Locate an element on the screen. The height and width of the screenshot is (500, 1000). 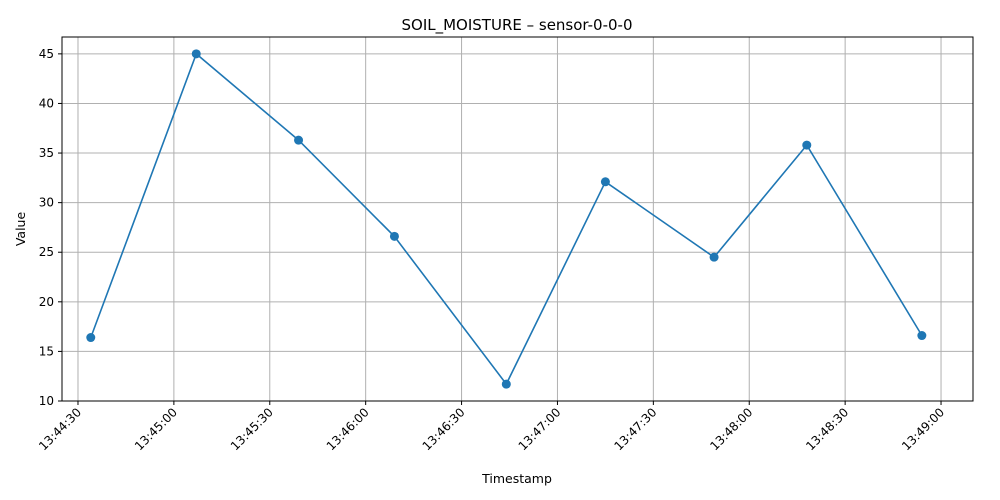
x-tick-label: 13:49:00 is located at coordinates (923, 429).